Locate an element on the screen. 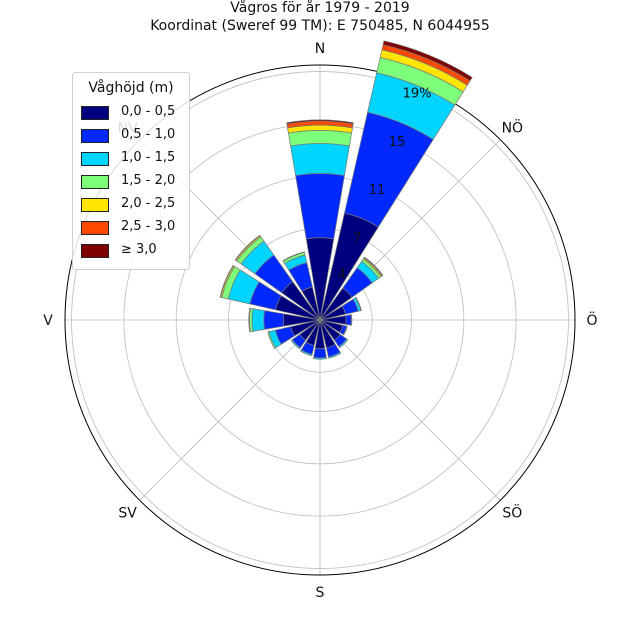 The width and height of the screenshot is (640, 640). direction-label: N is located at coordinates (320, 49).